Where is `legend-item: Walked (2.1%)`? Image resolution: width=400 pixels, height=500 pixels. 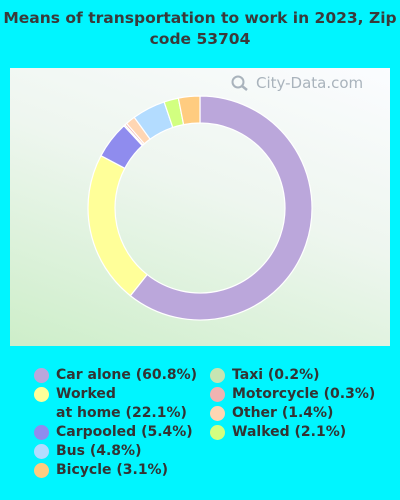 legend-item: Walked (2.1%) is located at coordinates (291, 432).